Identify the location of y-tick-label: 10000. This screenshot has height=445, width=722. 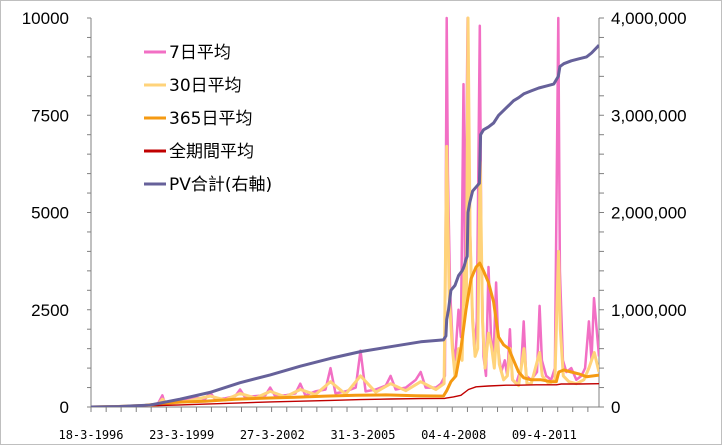
(45, 18).